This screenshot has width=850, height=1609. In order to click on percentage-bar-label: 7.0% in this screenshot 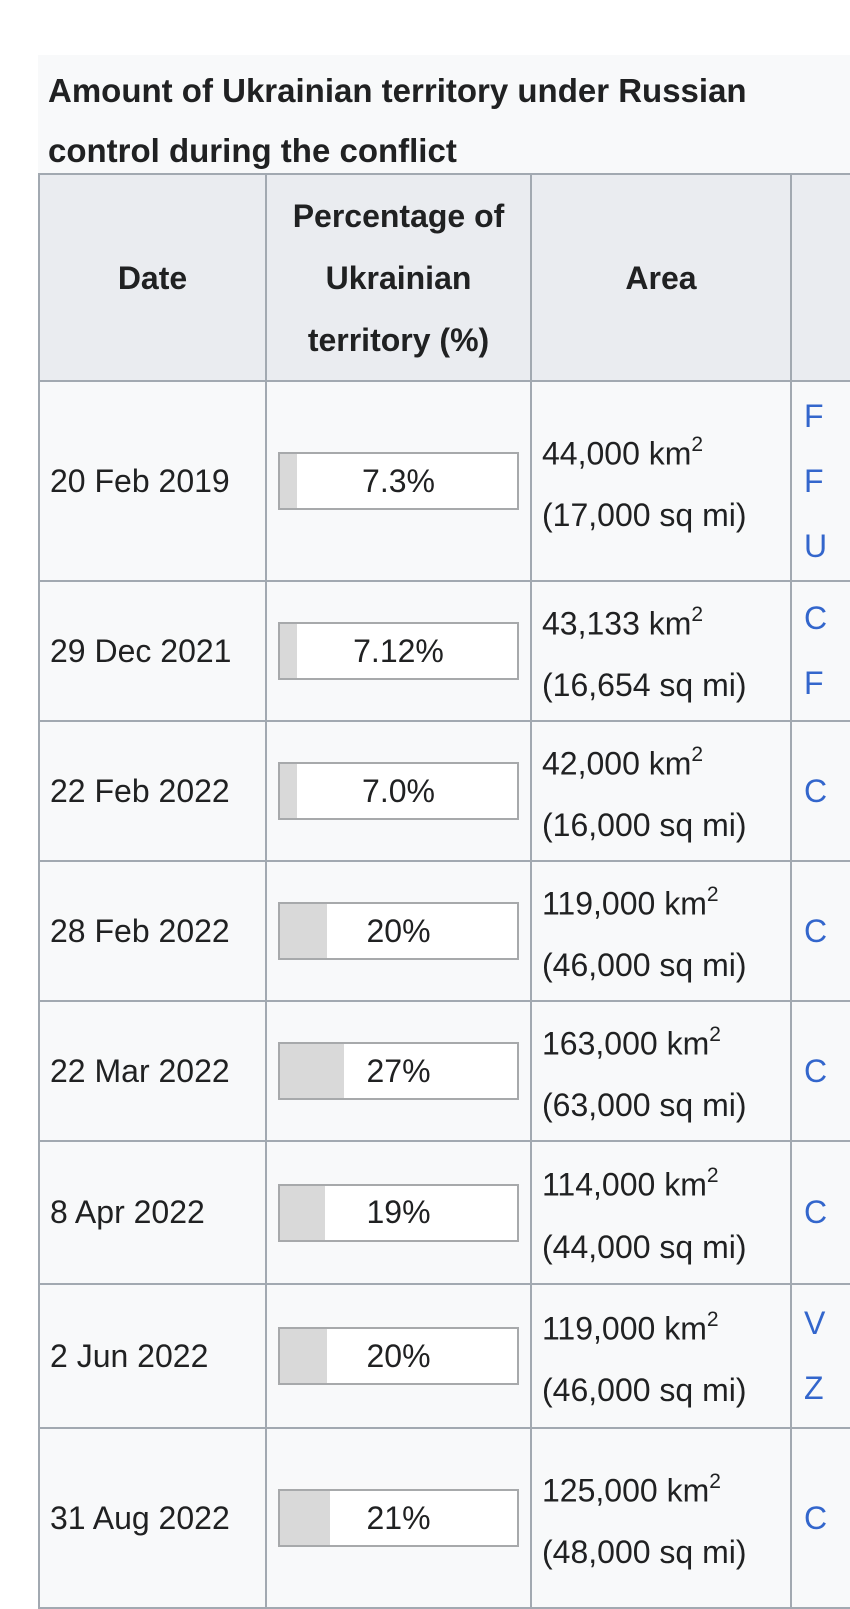, I will do `click(398, 790)`.